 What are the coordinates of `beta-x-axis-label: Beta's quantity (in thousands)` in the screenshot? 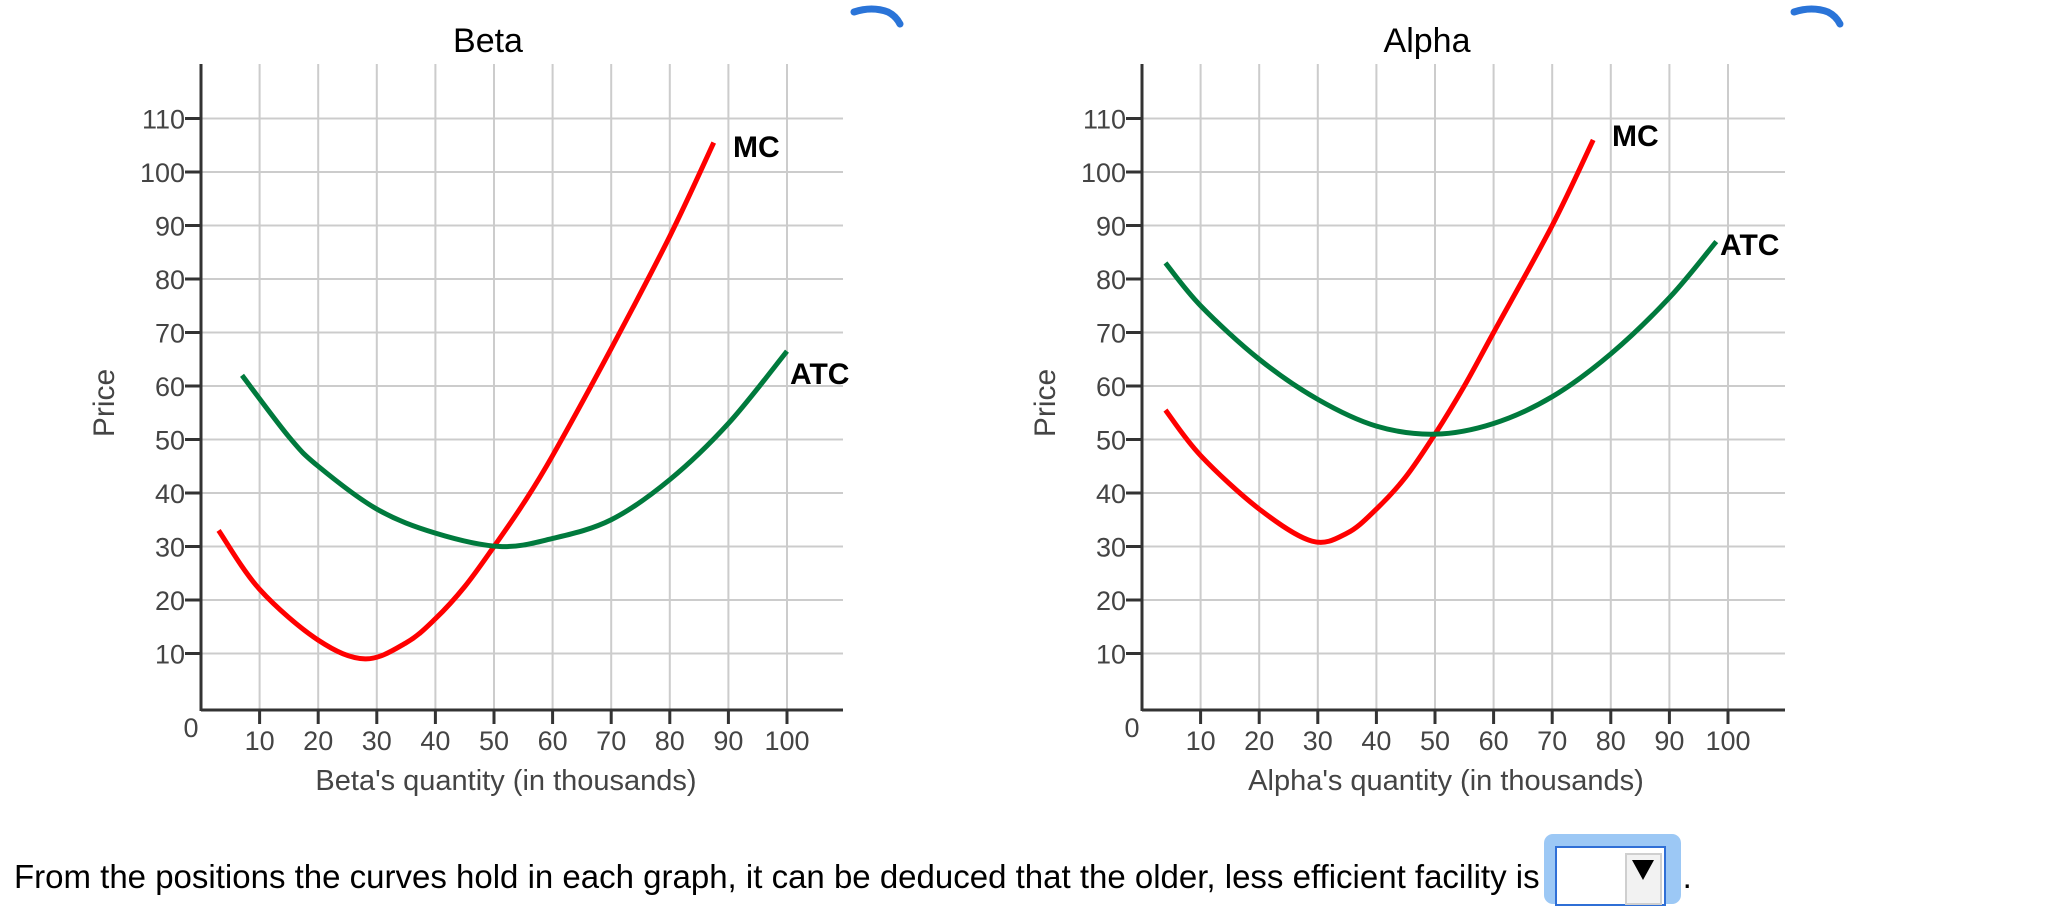 It's located at (505, 781).